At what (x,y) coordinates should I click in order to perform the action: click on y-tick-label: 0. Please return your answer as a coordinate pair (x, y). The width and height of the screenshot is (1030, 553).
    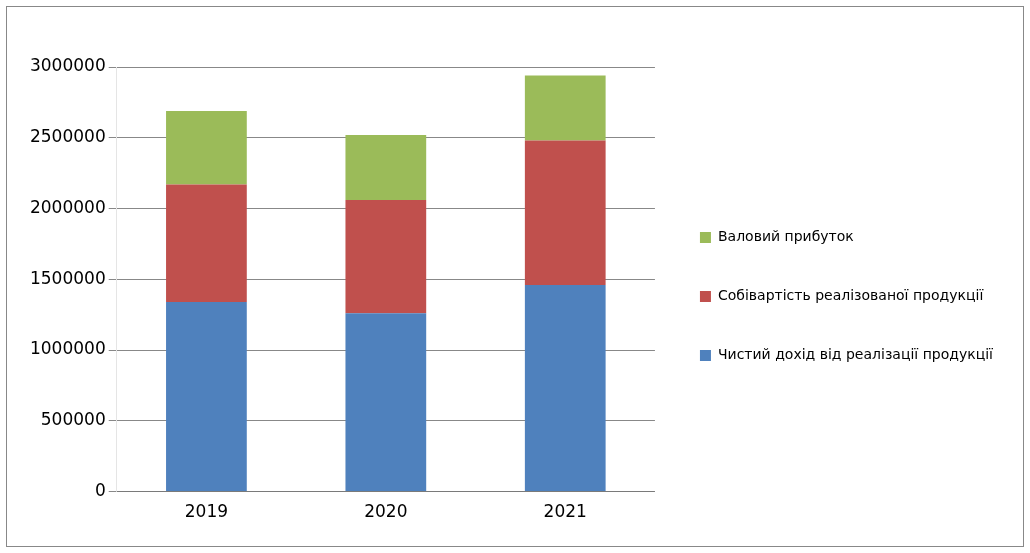
    Looking at the image, I should click on (100, 490).